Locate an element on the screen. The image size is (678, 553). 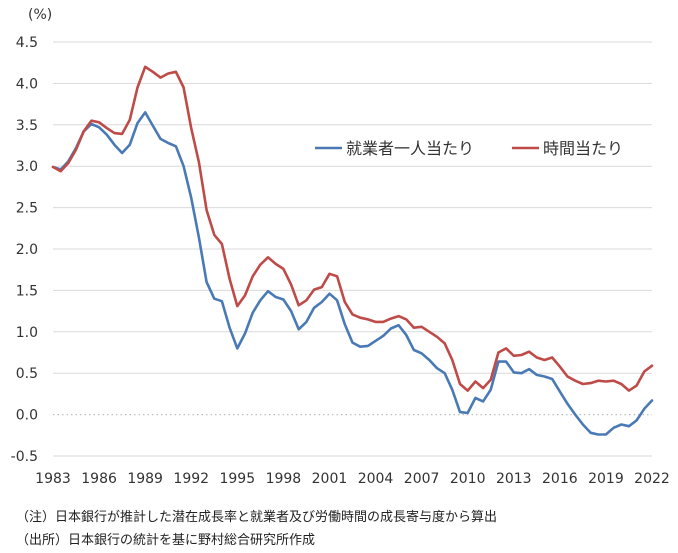
legend: 就業者一人当たり 時間当たり is located at coordinates (469, 148).